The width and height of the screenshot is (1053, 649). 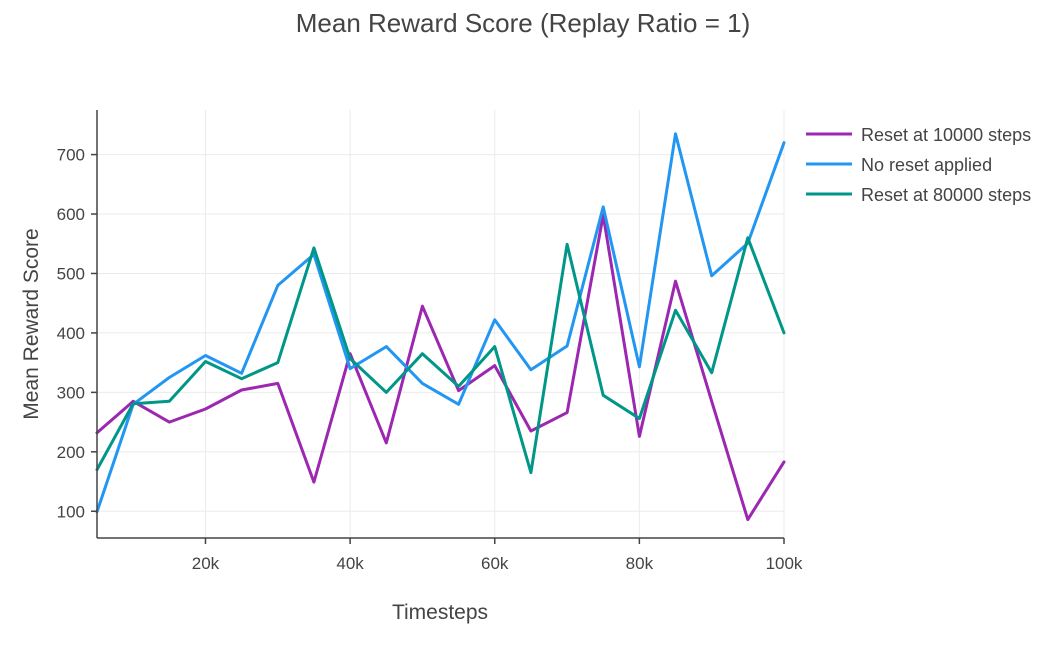 What do you see at coordinates (926, 165) in the screenshot?
I see `legend-label: No reset applied` at bounding box center [926, 165].